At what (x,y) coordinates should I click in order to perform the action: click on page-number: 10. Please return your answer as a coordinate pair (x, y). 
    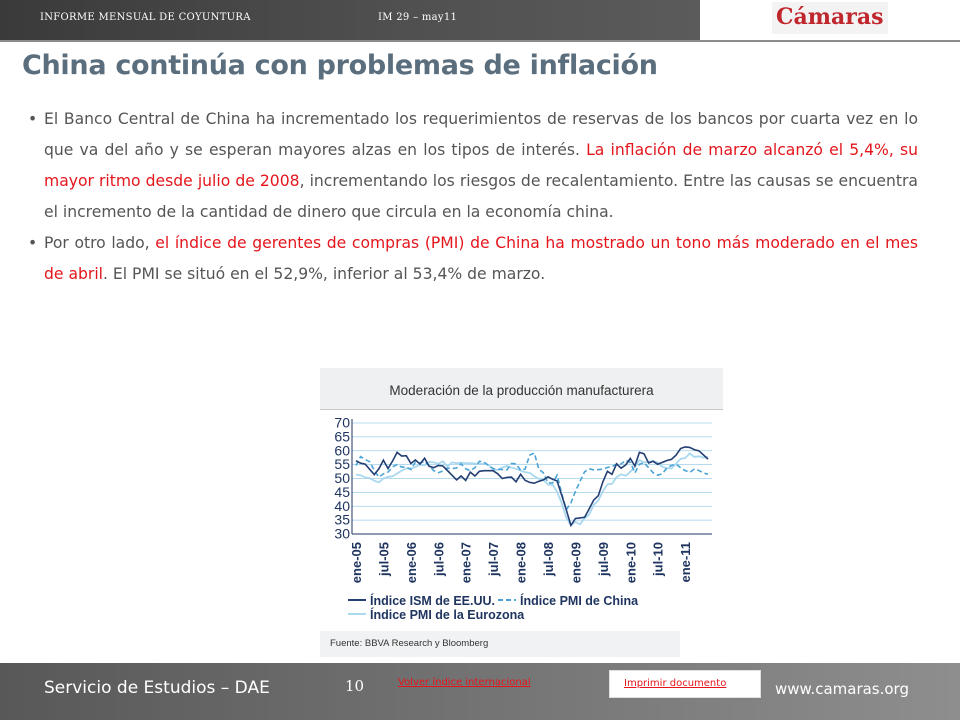
    Looking at the image, I should click on (355, 686).